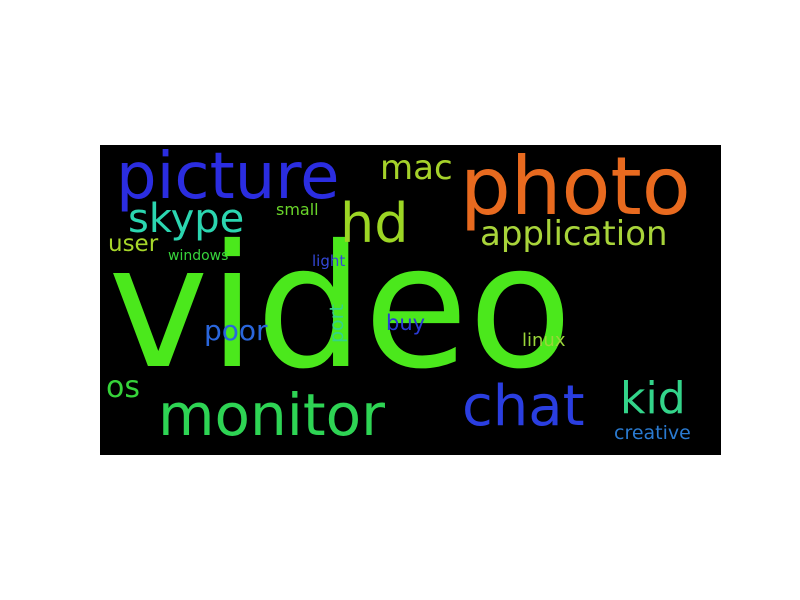 The height and width of the screenshot is (600, 800). What do you see at coordinates (574, 234) in the screenshot?
I see `word-application: application` at bounding box center [574, 234].